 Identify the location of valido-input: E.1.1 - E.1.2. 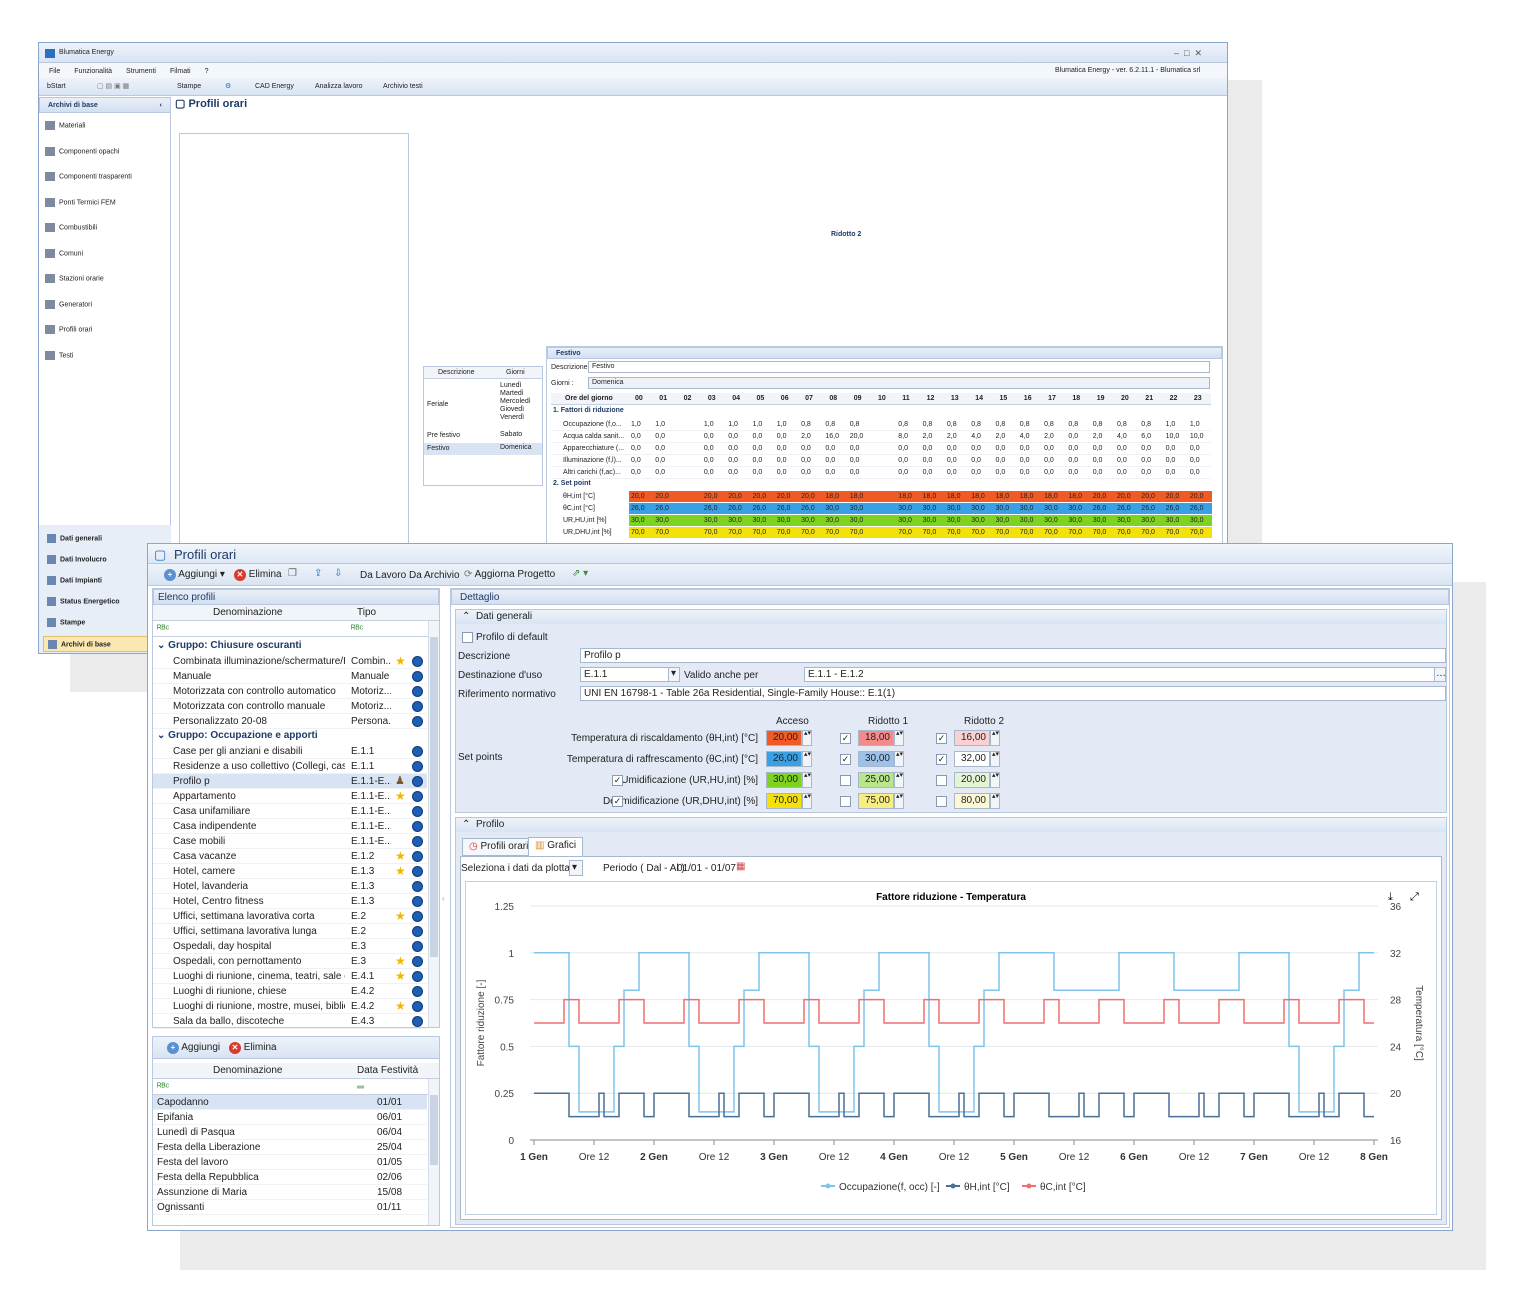
(1122, 674).